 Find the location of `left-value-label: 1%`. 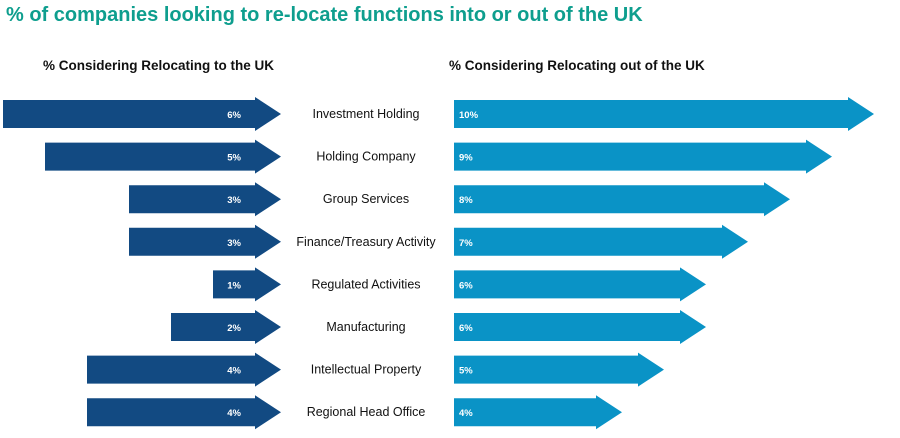

left-value-label: 1% is located at coordinates (234, 285).